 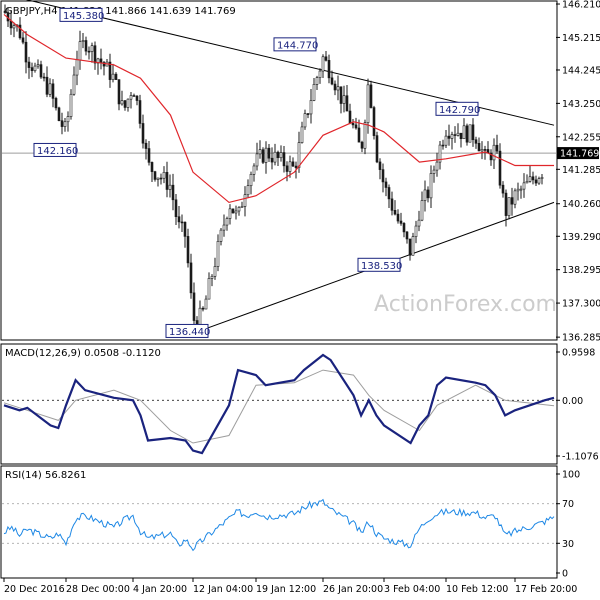 What do you see at coordinates (577, 405) in the screenshot?
I see `macd-y-axis: 0.9598 0.00 -1.1076` at bounding box center [577, 405].